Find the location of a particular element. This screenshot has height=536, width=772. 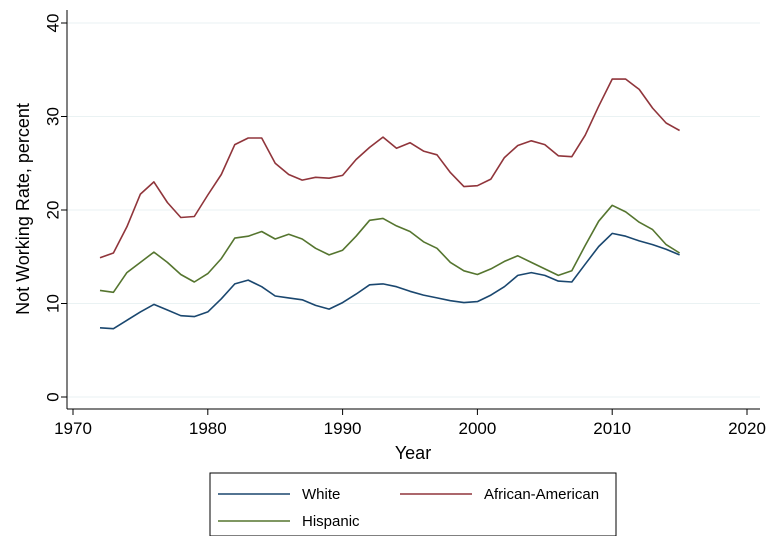

legend-label-african-american: African-American is located at coordinates (541, 494).